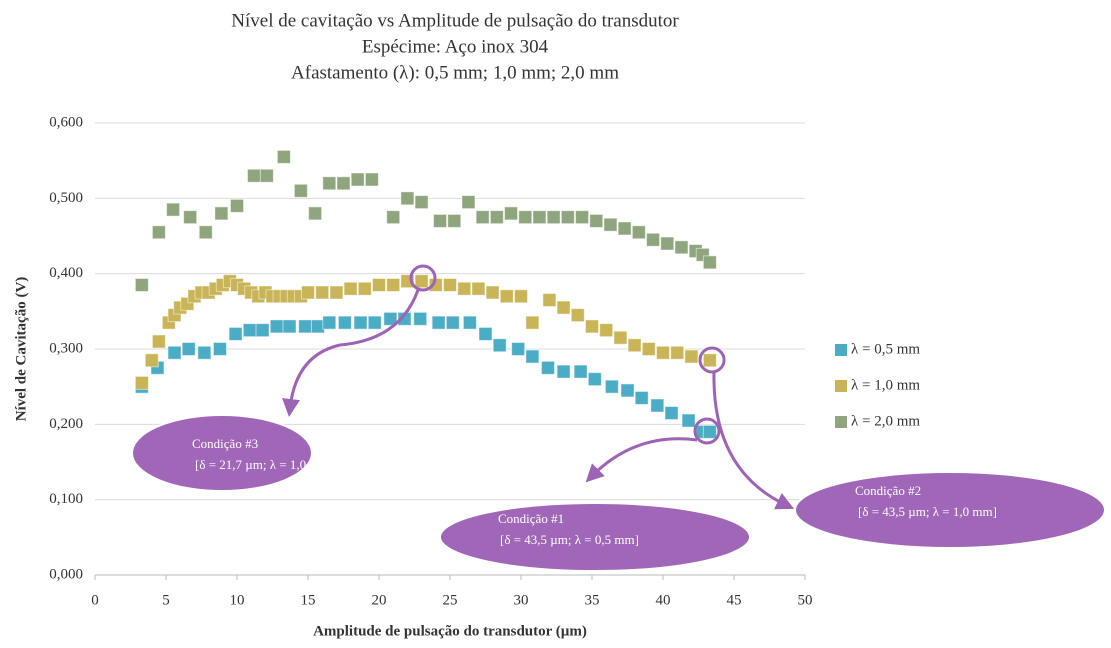 This screenshot has width=1111, height=648. I want to click on x-axis-label: Amplitude de pulsação do transdutor (µm), so click(450, 631).